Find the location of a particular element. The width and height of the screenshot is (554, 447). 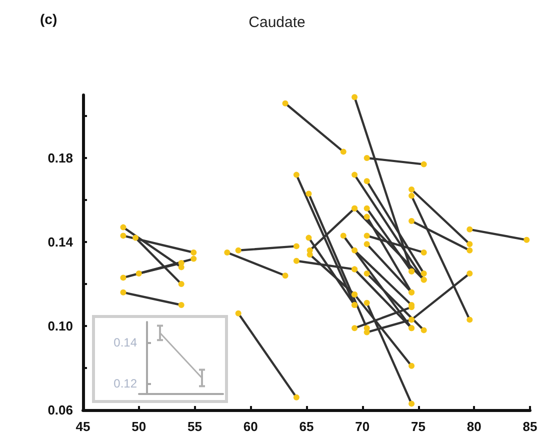

x-tick-label: 65 is located at coordinates (306, 426).